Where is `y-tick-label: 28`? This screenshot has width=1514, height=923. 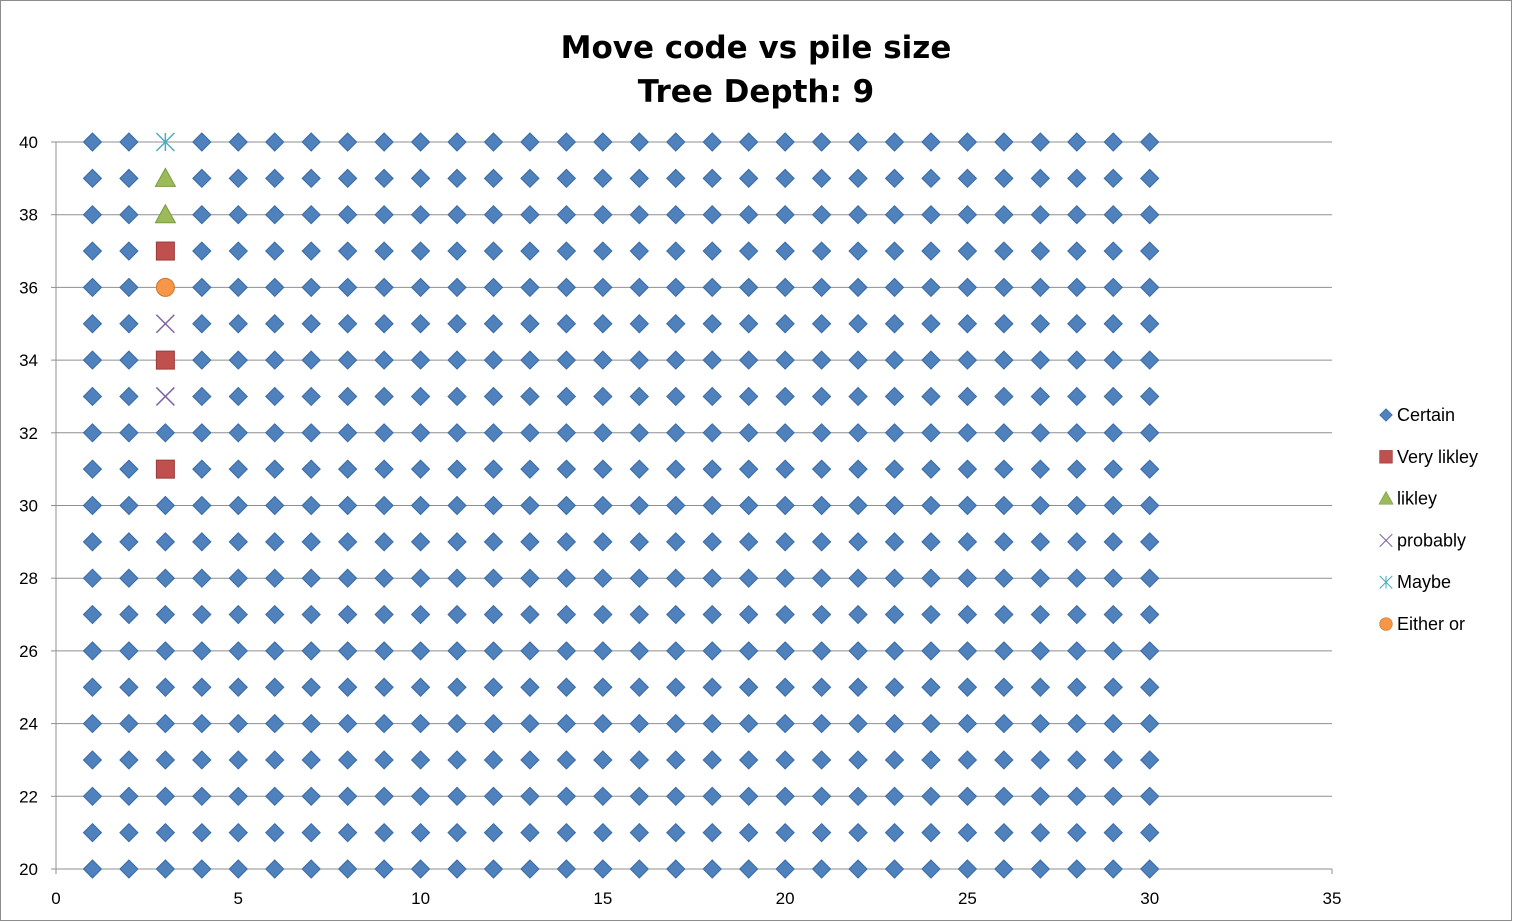 y-tick-label: 28 is located at coordinates (28, 578).